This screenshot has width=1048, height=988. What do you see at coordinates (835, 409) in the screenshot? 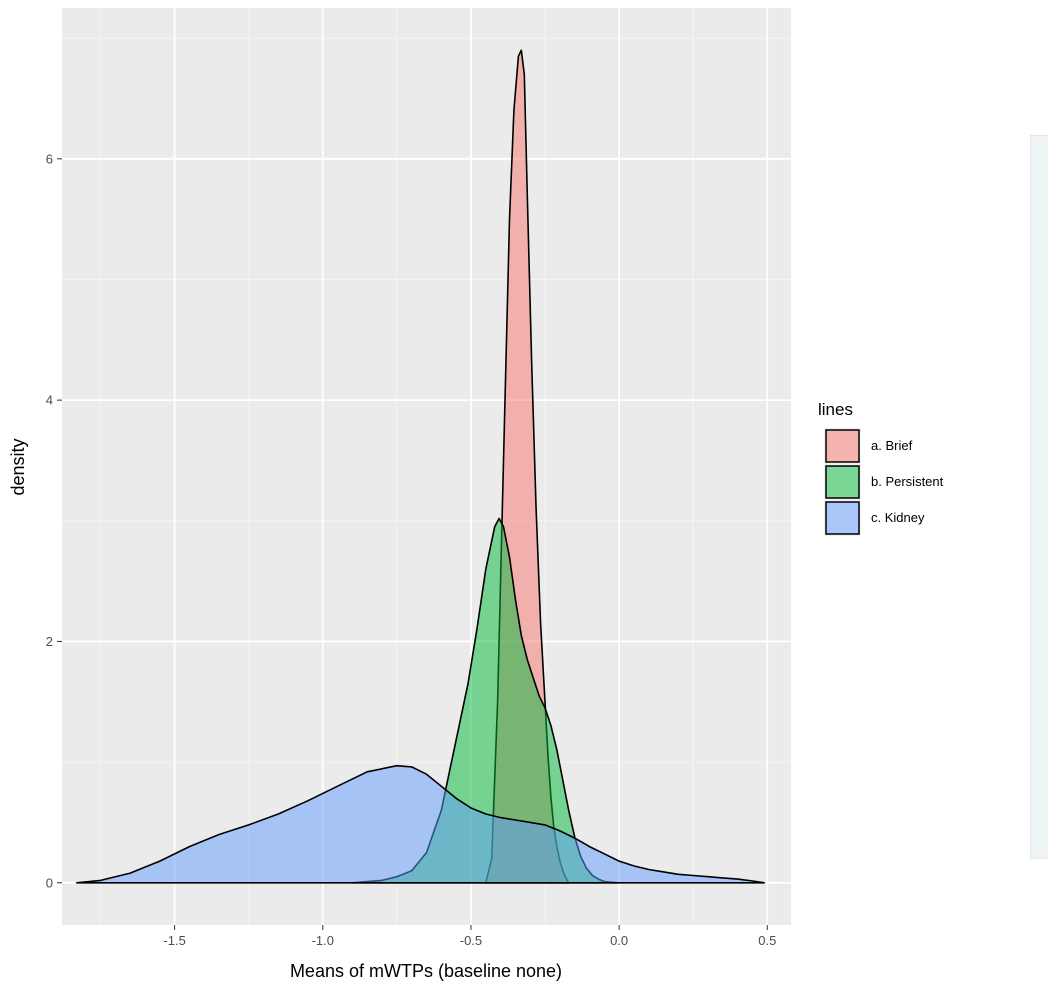
I see `legend-title: lines` at bounding box center [835, 409].